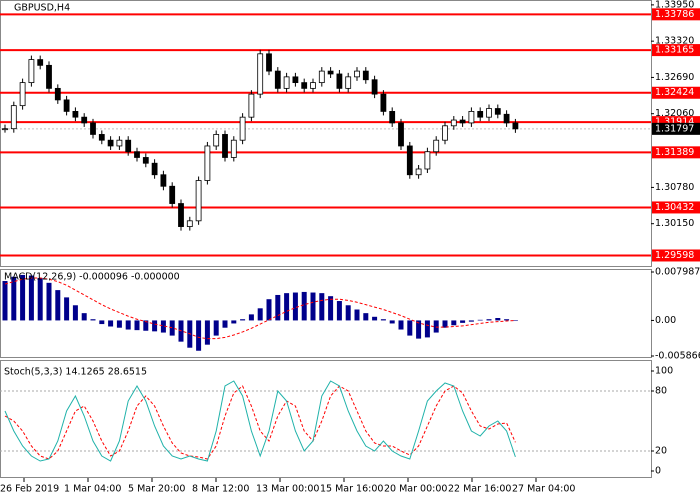  I want to click on y-tick-label: 0, so click(658, 471).